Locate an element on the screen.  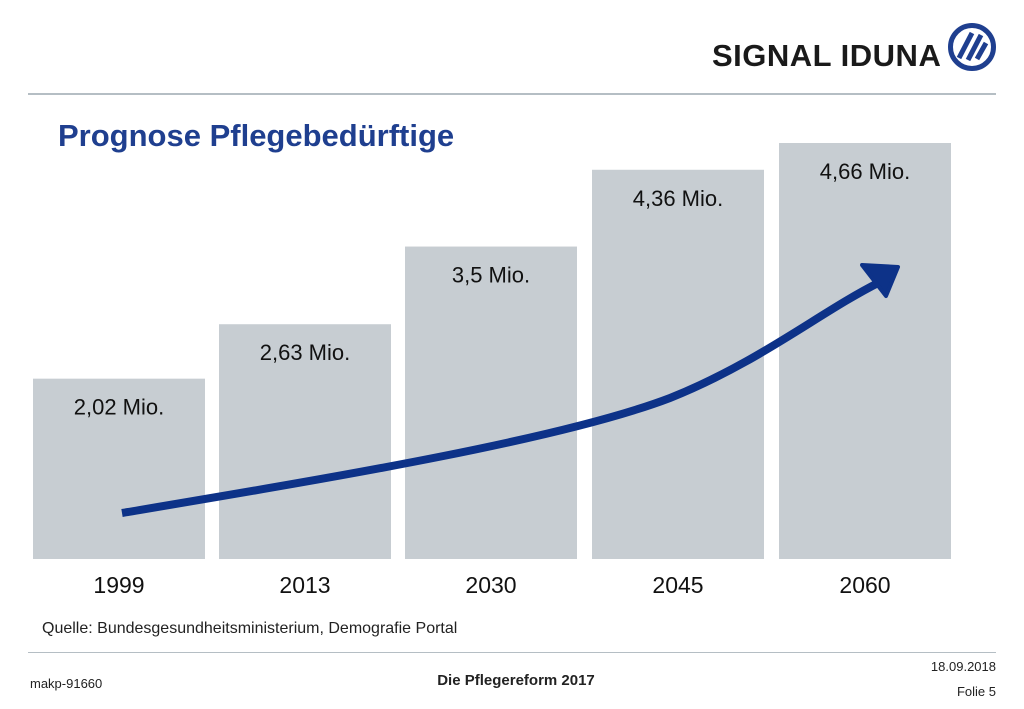
value-label-2013: 2,63 Mio. is located at coordinates (305, 352).